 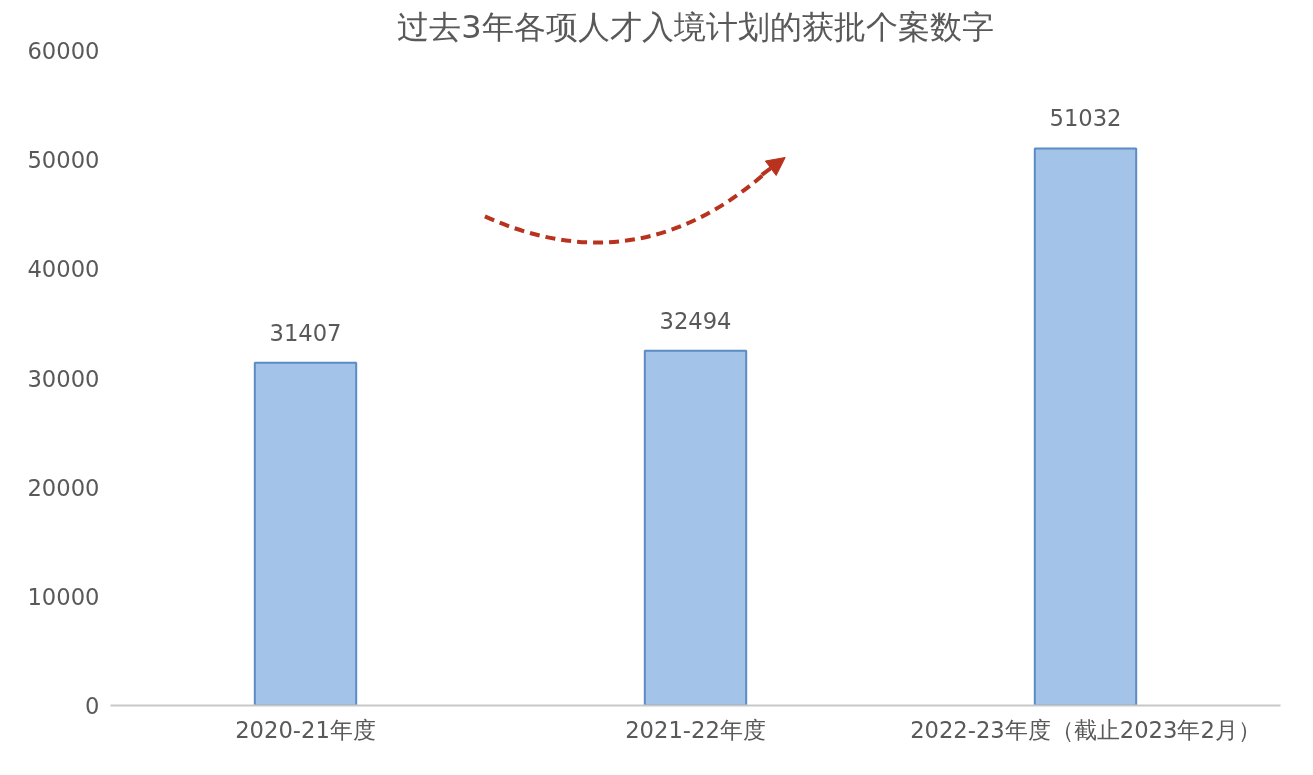 What do you see at coordinates (63, 51) in the screenshot?
I see `y-tick-label: 60000` at bounding box center [63, 51].